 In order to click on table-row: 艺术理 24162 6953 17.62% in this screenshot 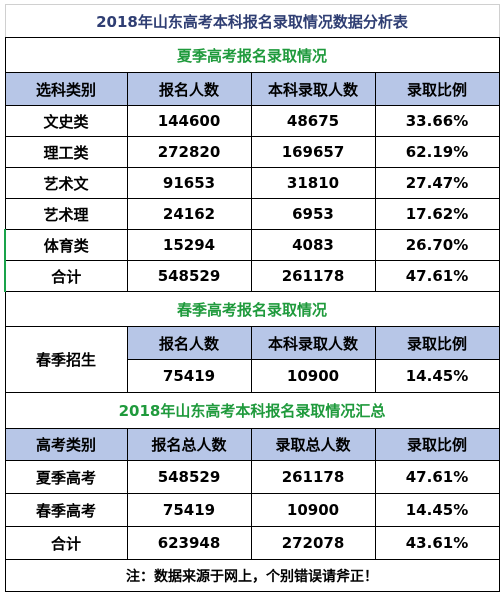, I will do `click(252, 214)`.